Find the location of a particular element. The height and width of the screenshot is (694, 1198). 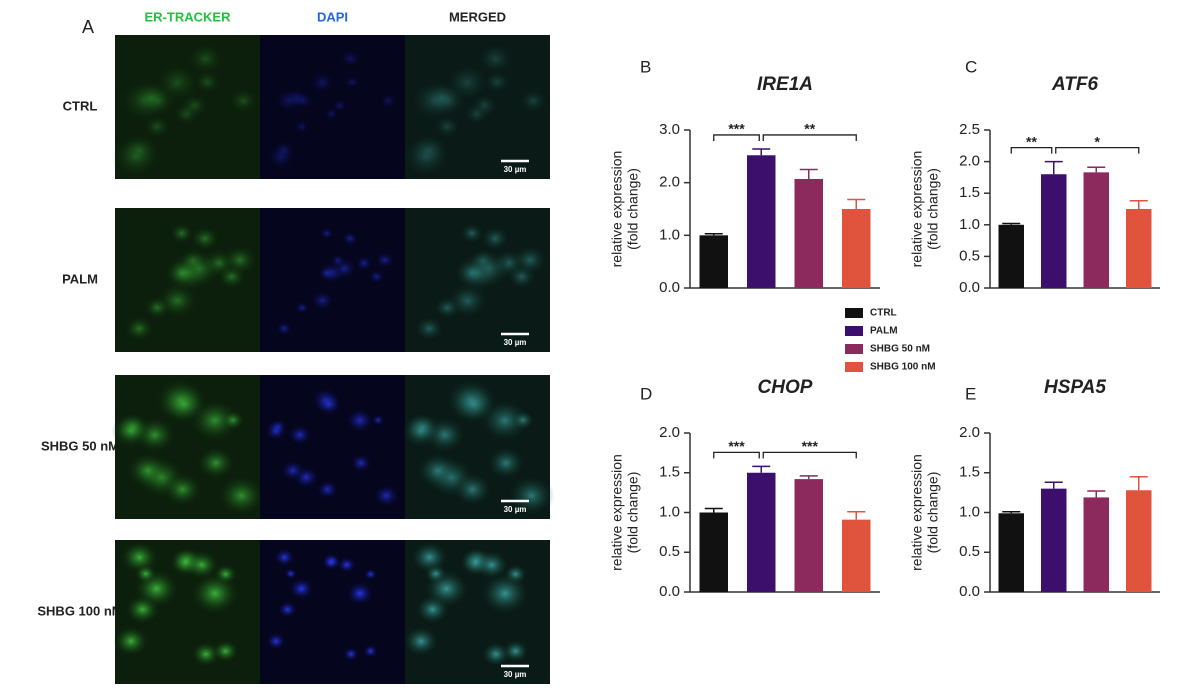

column-header: DAPI is located at coordinates (332, 16).